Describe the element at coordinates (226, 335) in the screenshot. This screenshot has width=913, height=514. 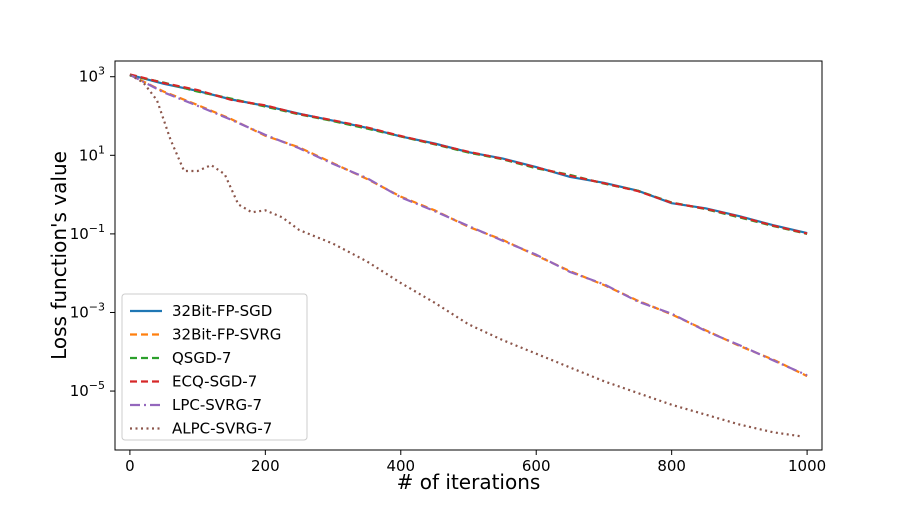
I see `legend-label: 32Bit-FP-SVRG` at that location.